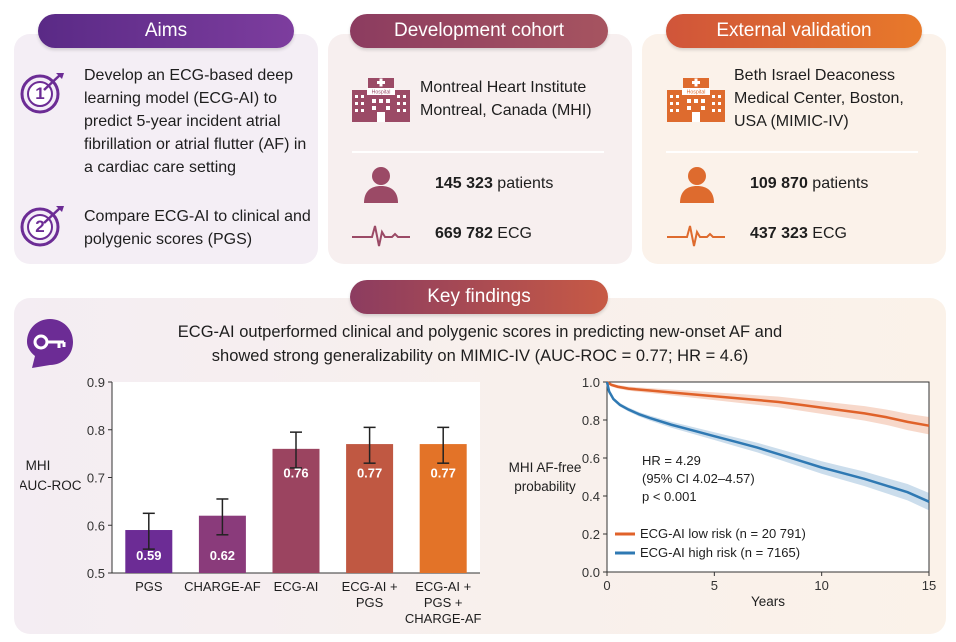 The height and width of the screenshot is (642, 956). What do you see at coordinates (222, 555) in the screenshot?
I see `bar-value-label: 0.62` at bounding box center [222, 555].